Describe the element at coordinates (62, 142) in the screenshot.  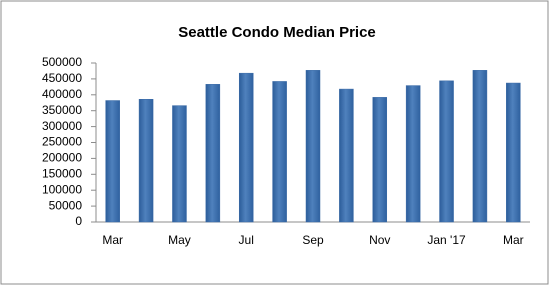
I see `y-tick-label: 250000` at that location.